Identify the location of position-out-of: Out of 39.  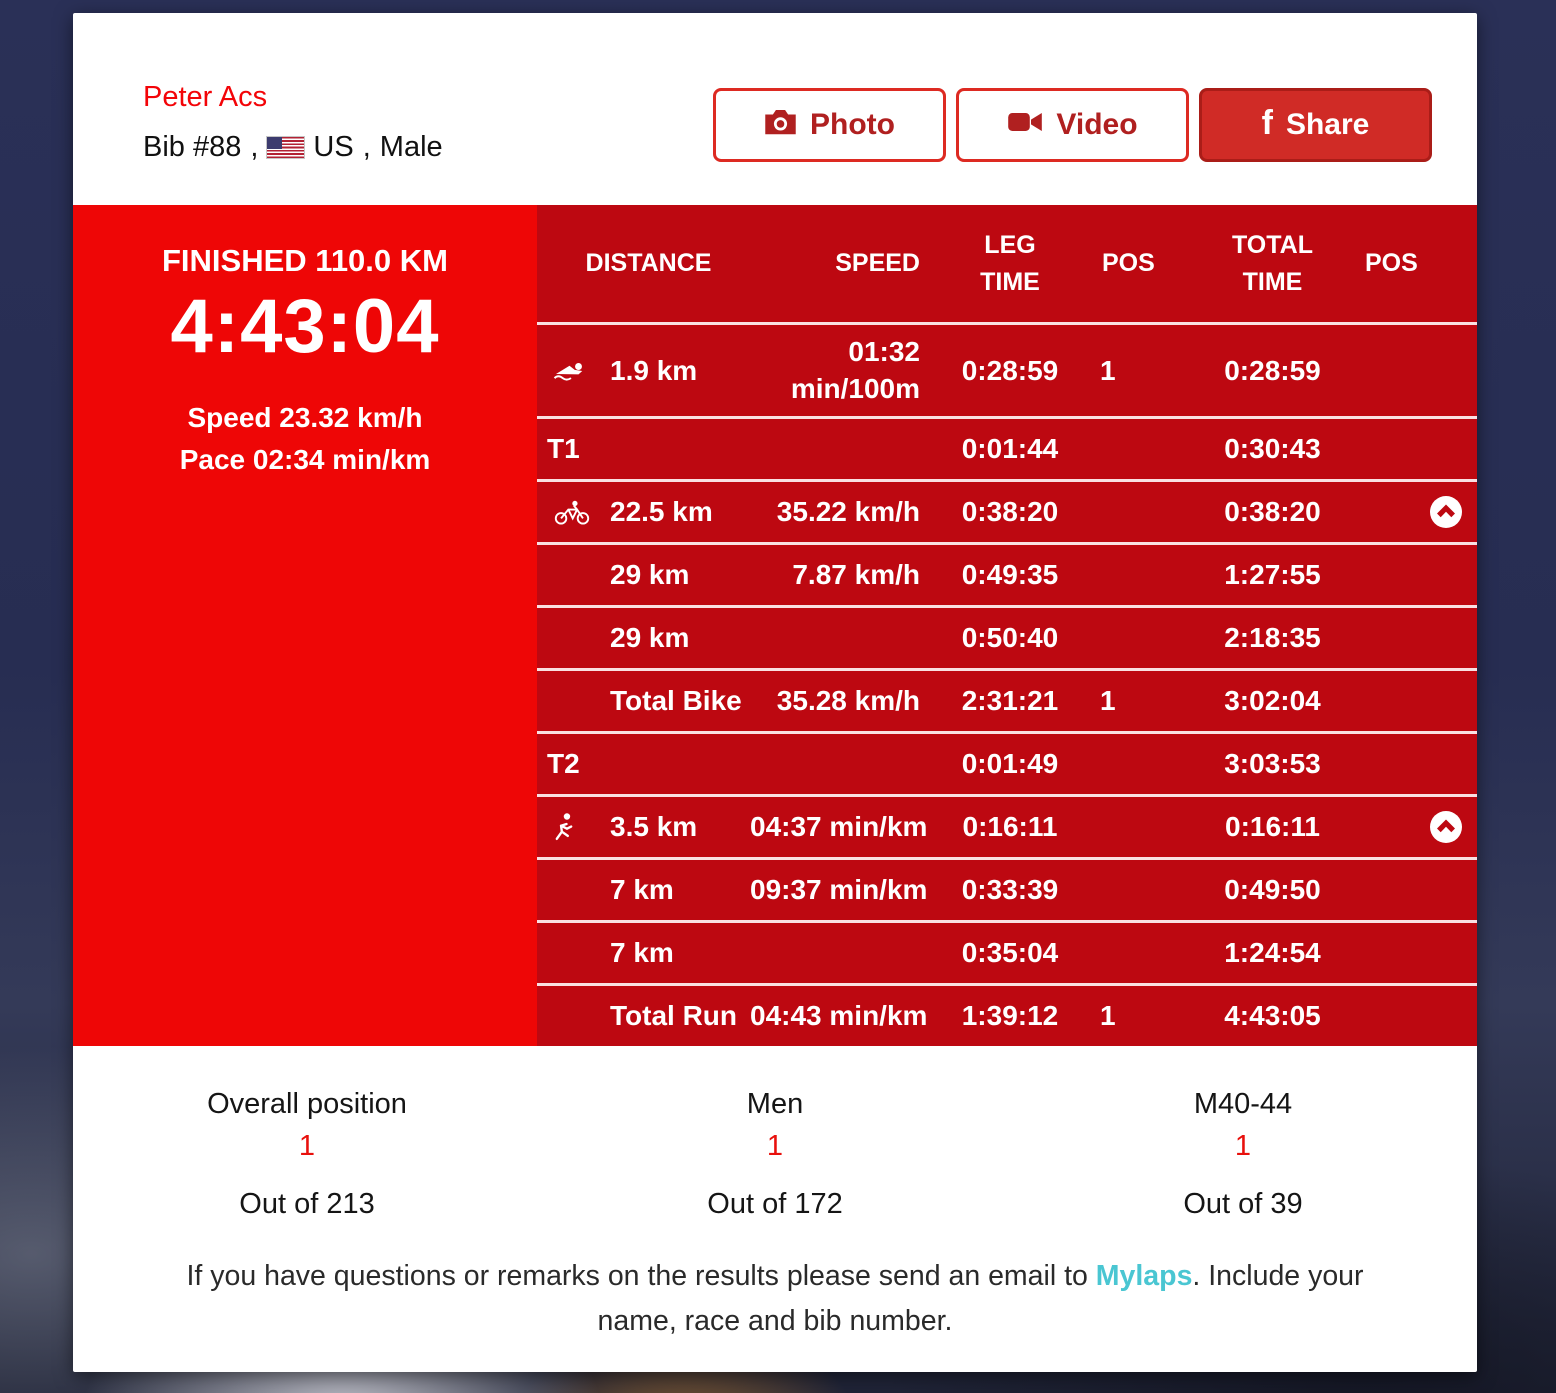
(1243, 1204).